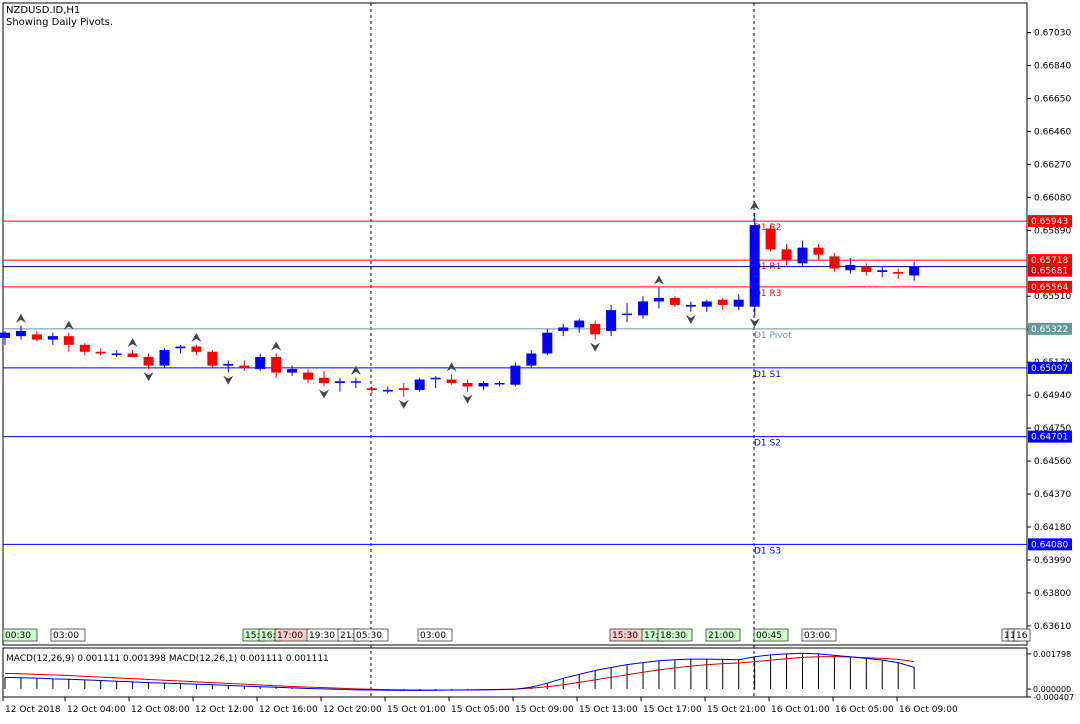 This screenshot has width=1080, height=724. I want to click on current-price-tag, so click(1050, 271).